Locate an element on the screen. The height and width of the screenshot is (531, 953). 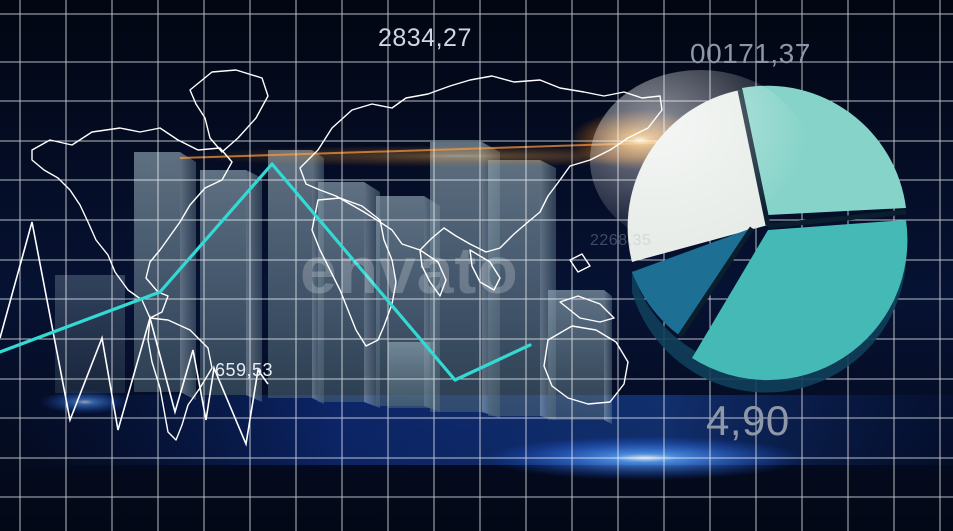
zigzag-waveform is located at coordinates (134, 334).